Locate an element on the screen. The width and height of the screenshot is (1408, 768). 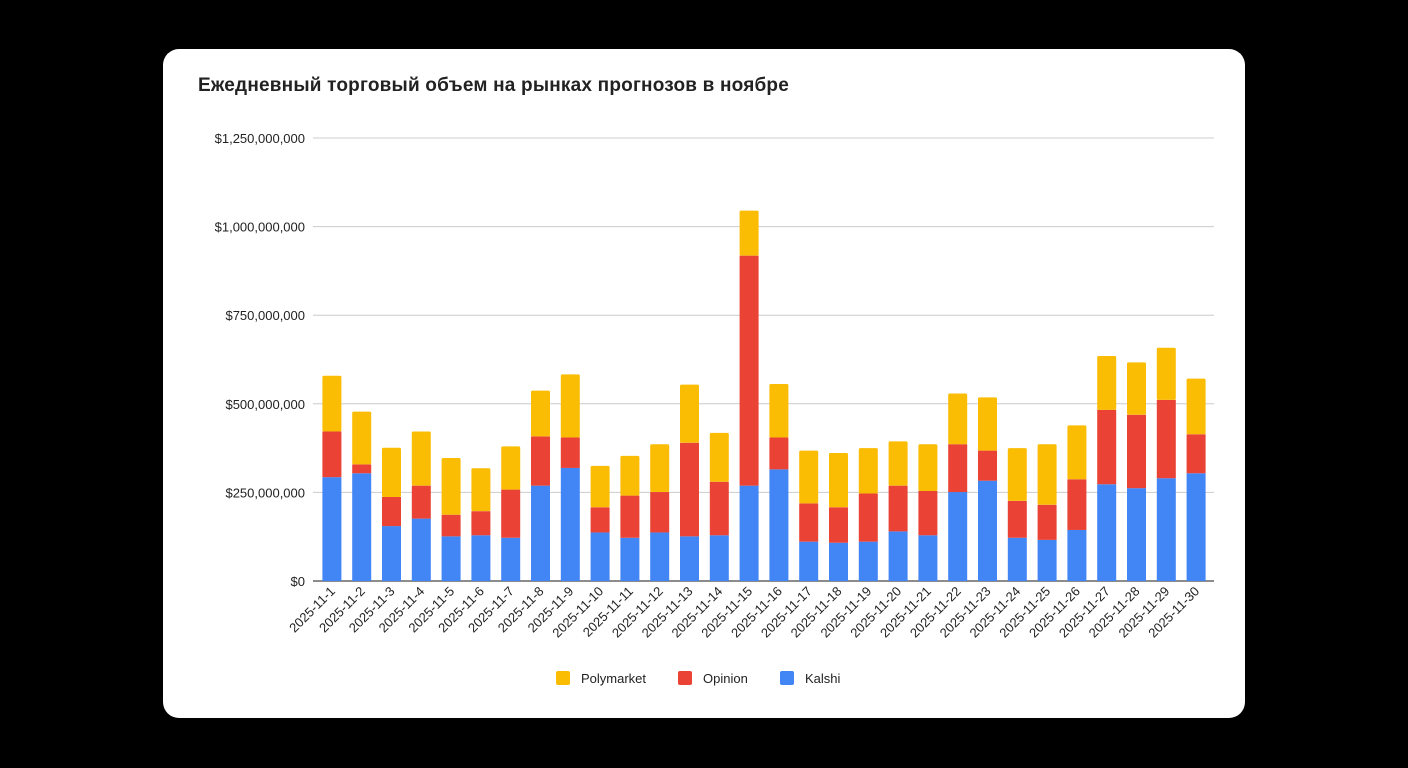
y-tick-label: $750,000,000 is located at coordinates (265, 315).